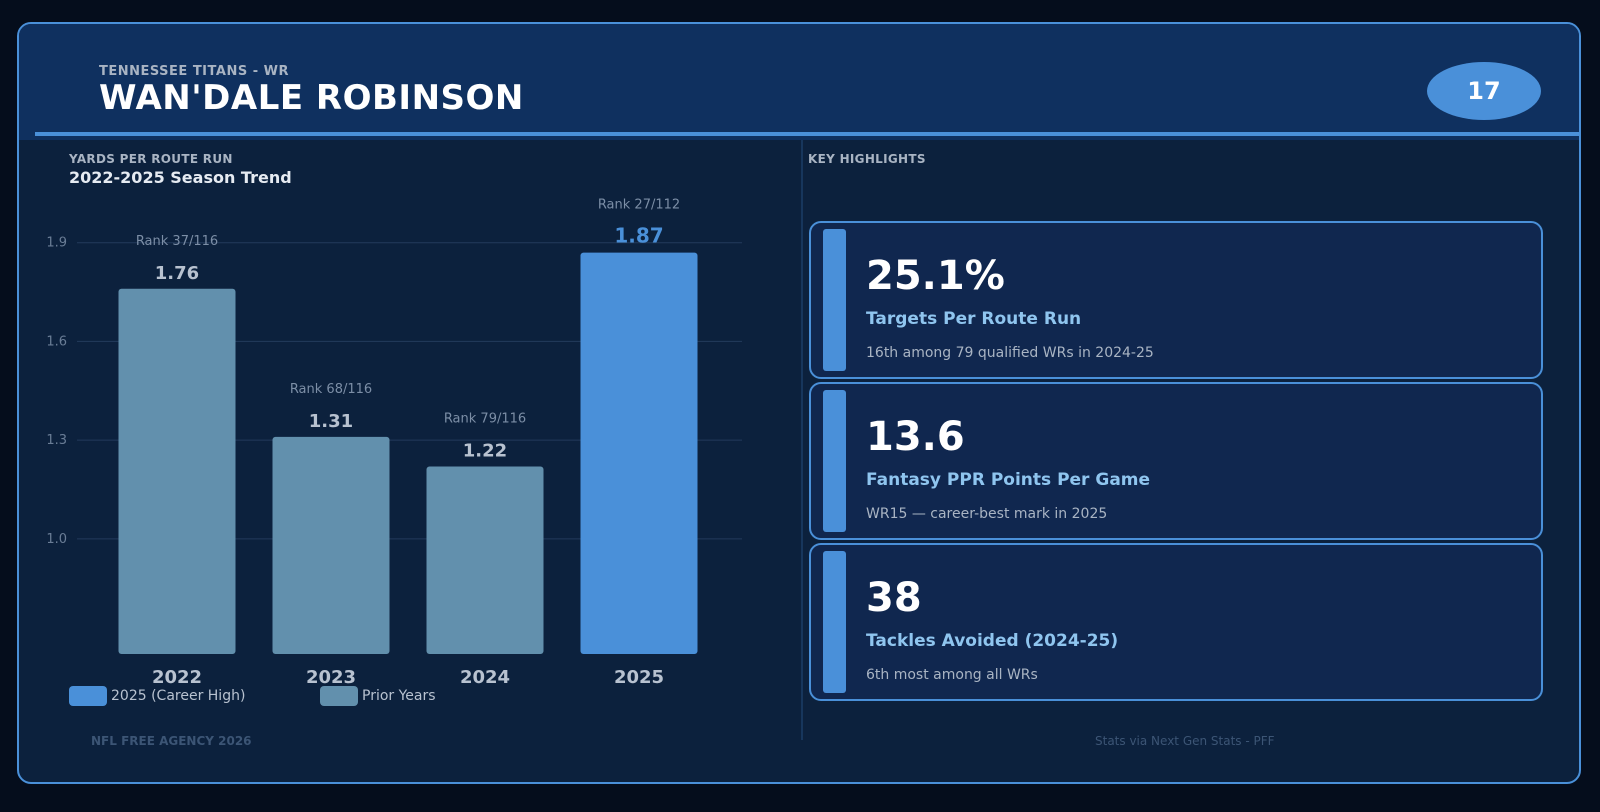 The height and width of the screenshot is (812, 1600). I want to click on legend-swatch-prior, so click(339, 696).